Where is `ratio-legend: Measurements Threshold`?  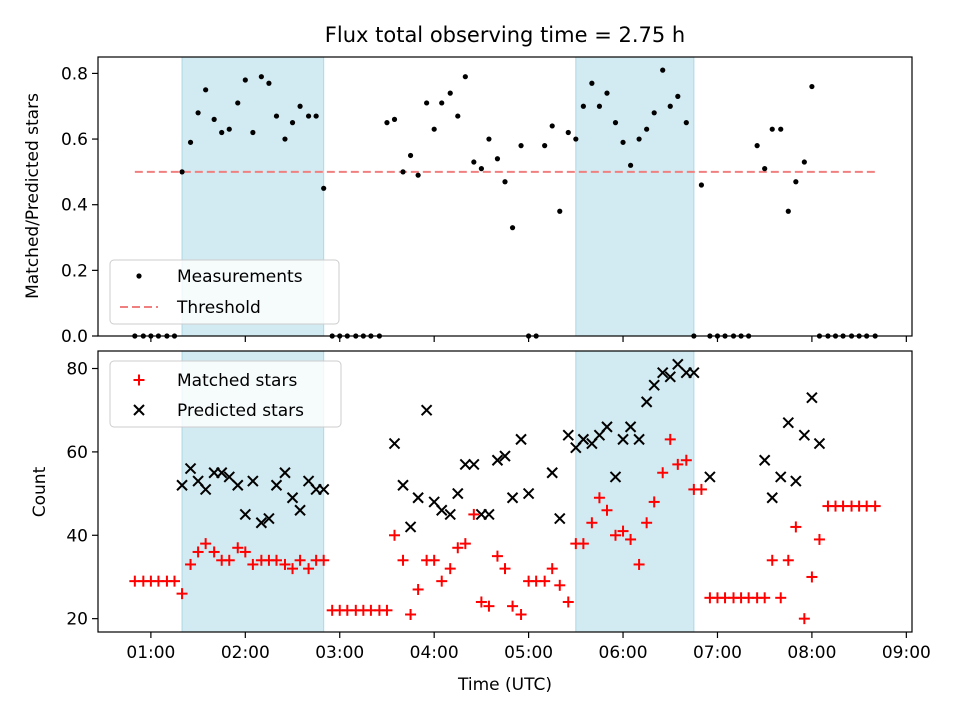
ratio-legend: Measurements Threshold is located at coordinates (224, 292).